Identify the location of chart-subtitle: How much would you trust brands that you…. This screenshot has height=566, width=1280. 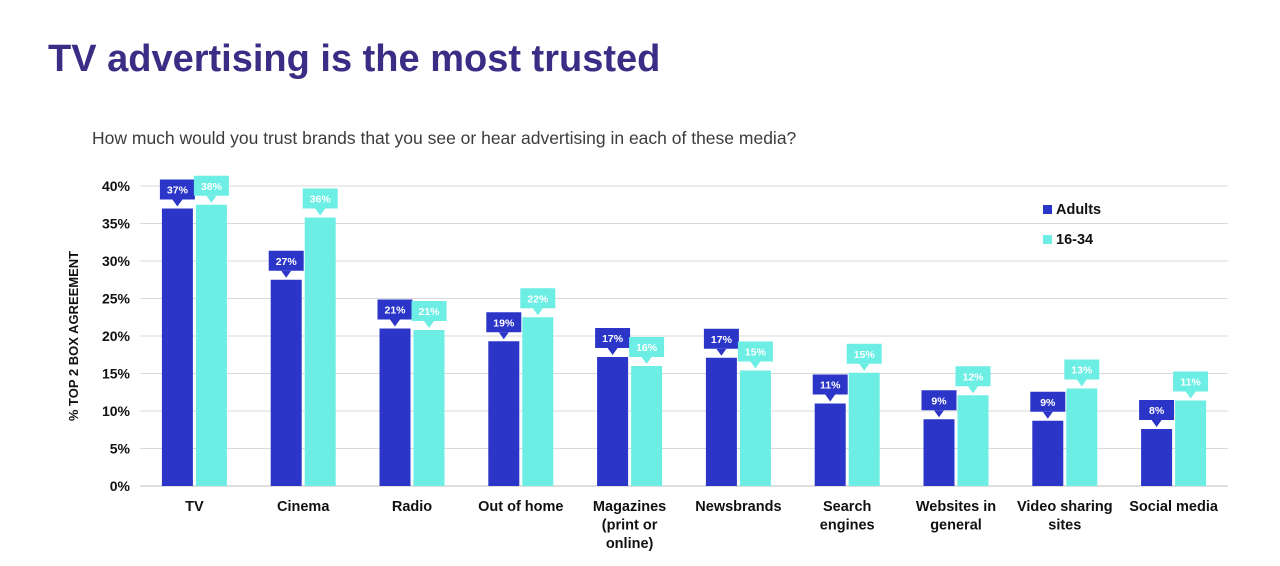
(444, 138).